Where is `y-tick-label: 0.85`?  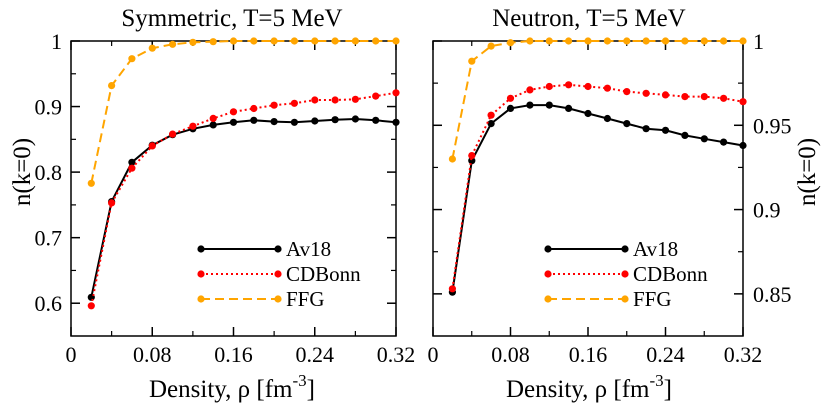
y-tick-label: 0.85 is located at coordinates (772, 294).